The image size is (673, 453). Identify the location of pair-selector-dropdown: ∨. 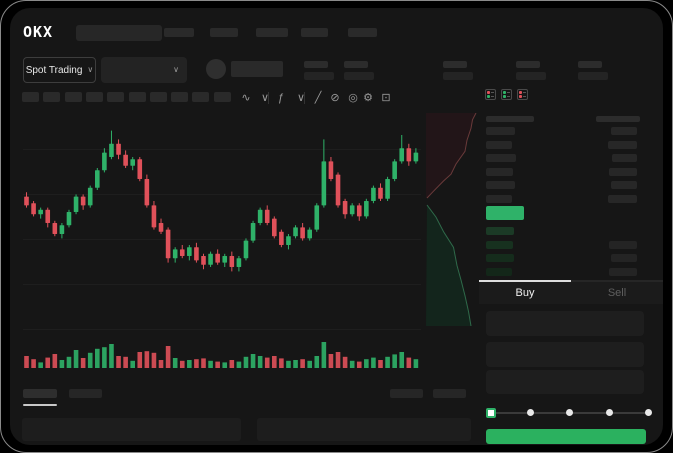
(144, 70).